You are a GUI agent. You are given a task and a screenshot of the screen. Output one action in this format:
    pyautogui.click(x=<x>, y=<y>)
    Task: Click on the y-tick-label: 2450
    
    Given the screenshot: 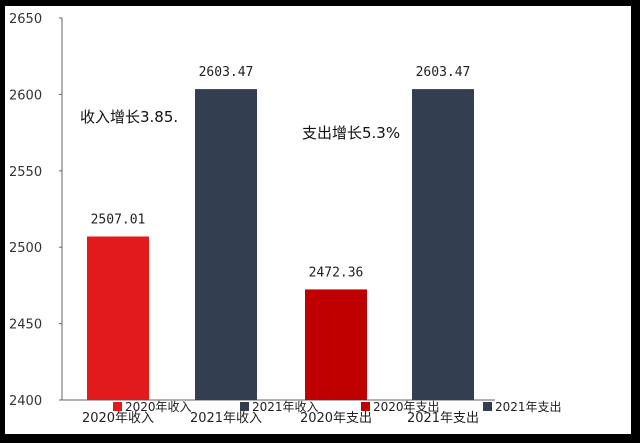 What is the action you would take?
    pyautogui.click(x=25, y=325)
    